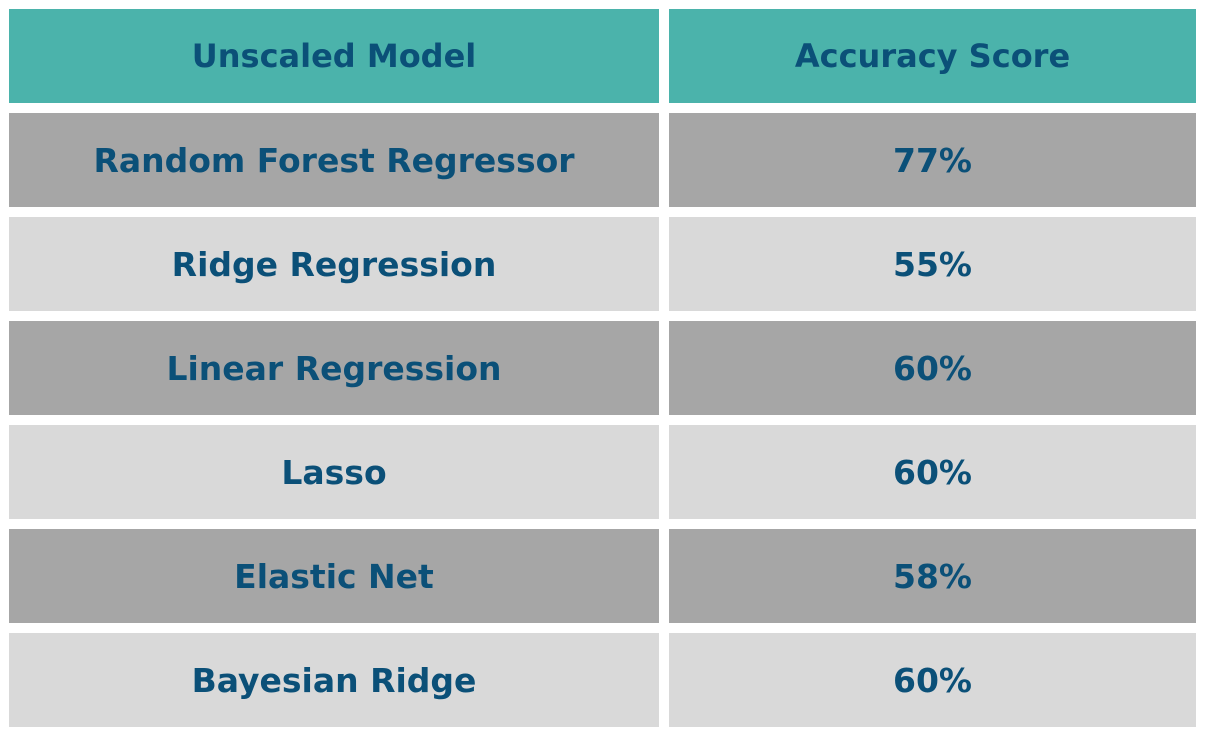 The image size is (1205, 739). What do you see at coordinates (334, 472) in the screenshot?
I see `model-name-cell: Lasso` at bounding box center [334, 472].